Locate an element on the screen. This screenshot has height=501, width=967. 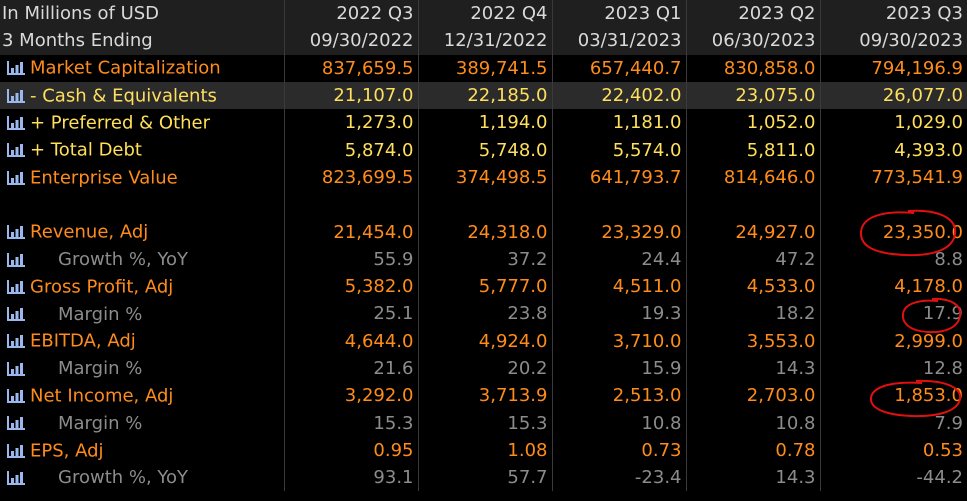
value-cell: 22,402.0 is located at coordinates (619, 95).